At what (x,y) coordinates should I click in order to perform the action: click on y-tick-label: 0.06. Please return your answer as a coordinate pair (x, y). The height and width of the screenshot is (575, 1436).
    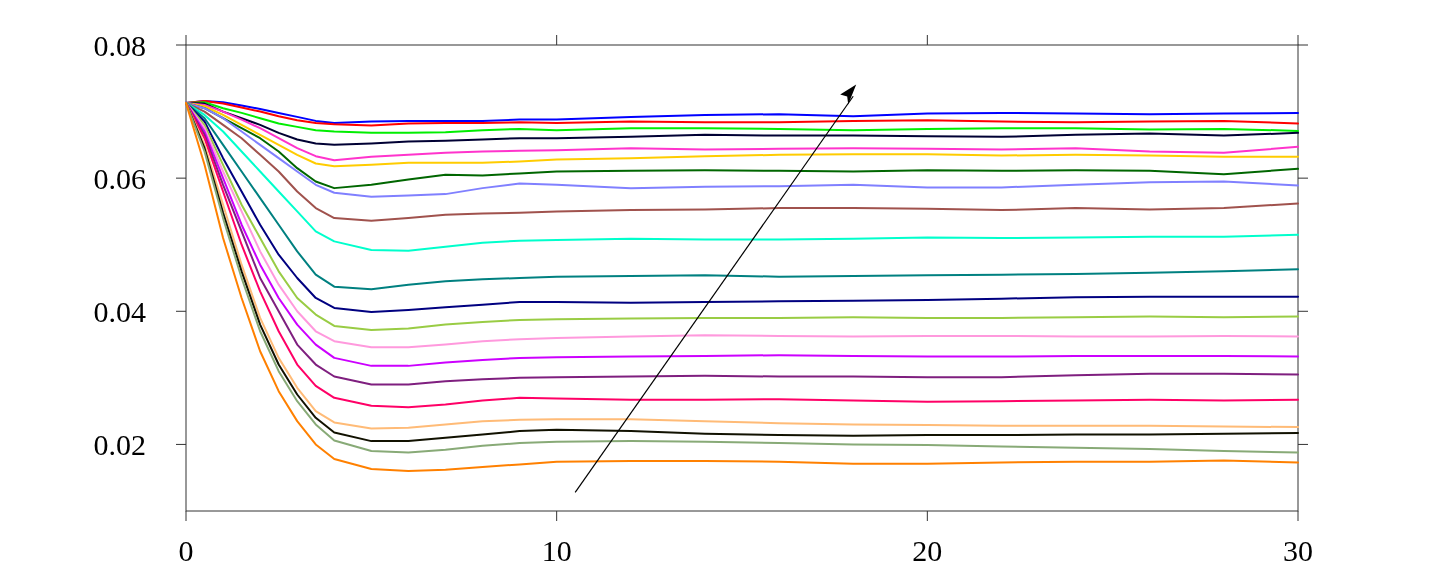
    Looking at the image, I should click on (119, 178).